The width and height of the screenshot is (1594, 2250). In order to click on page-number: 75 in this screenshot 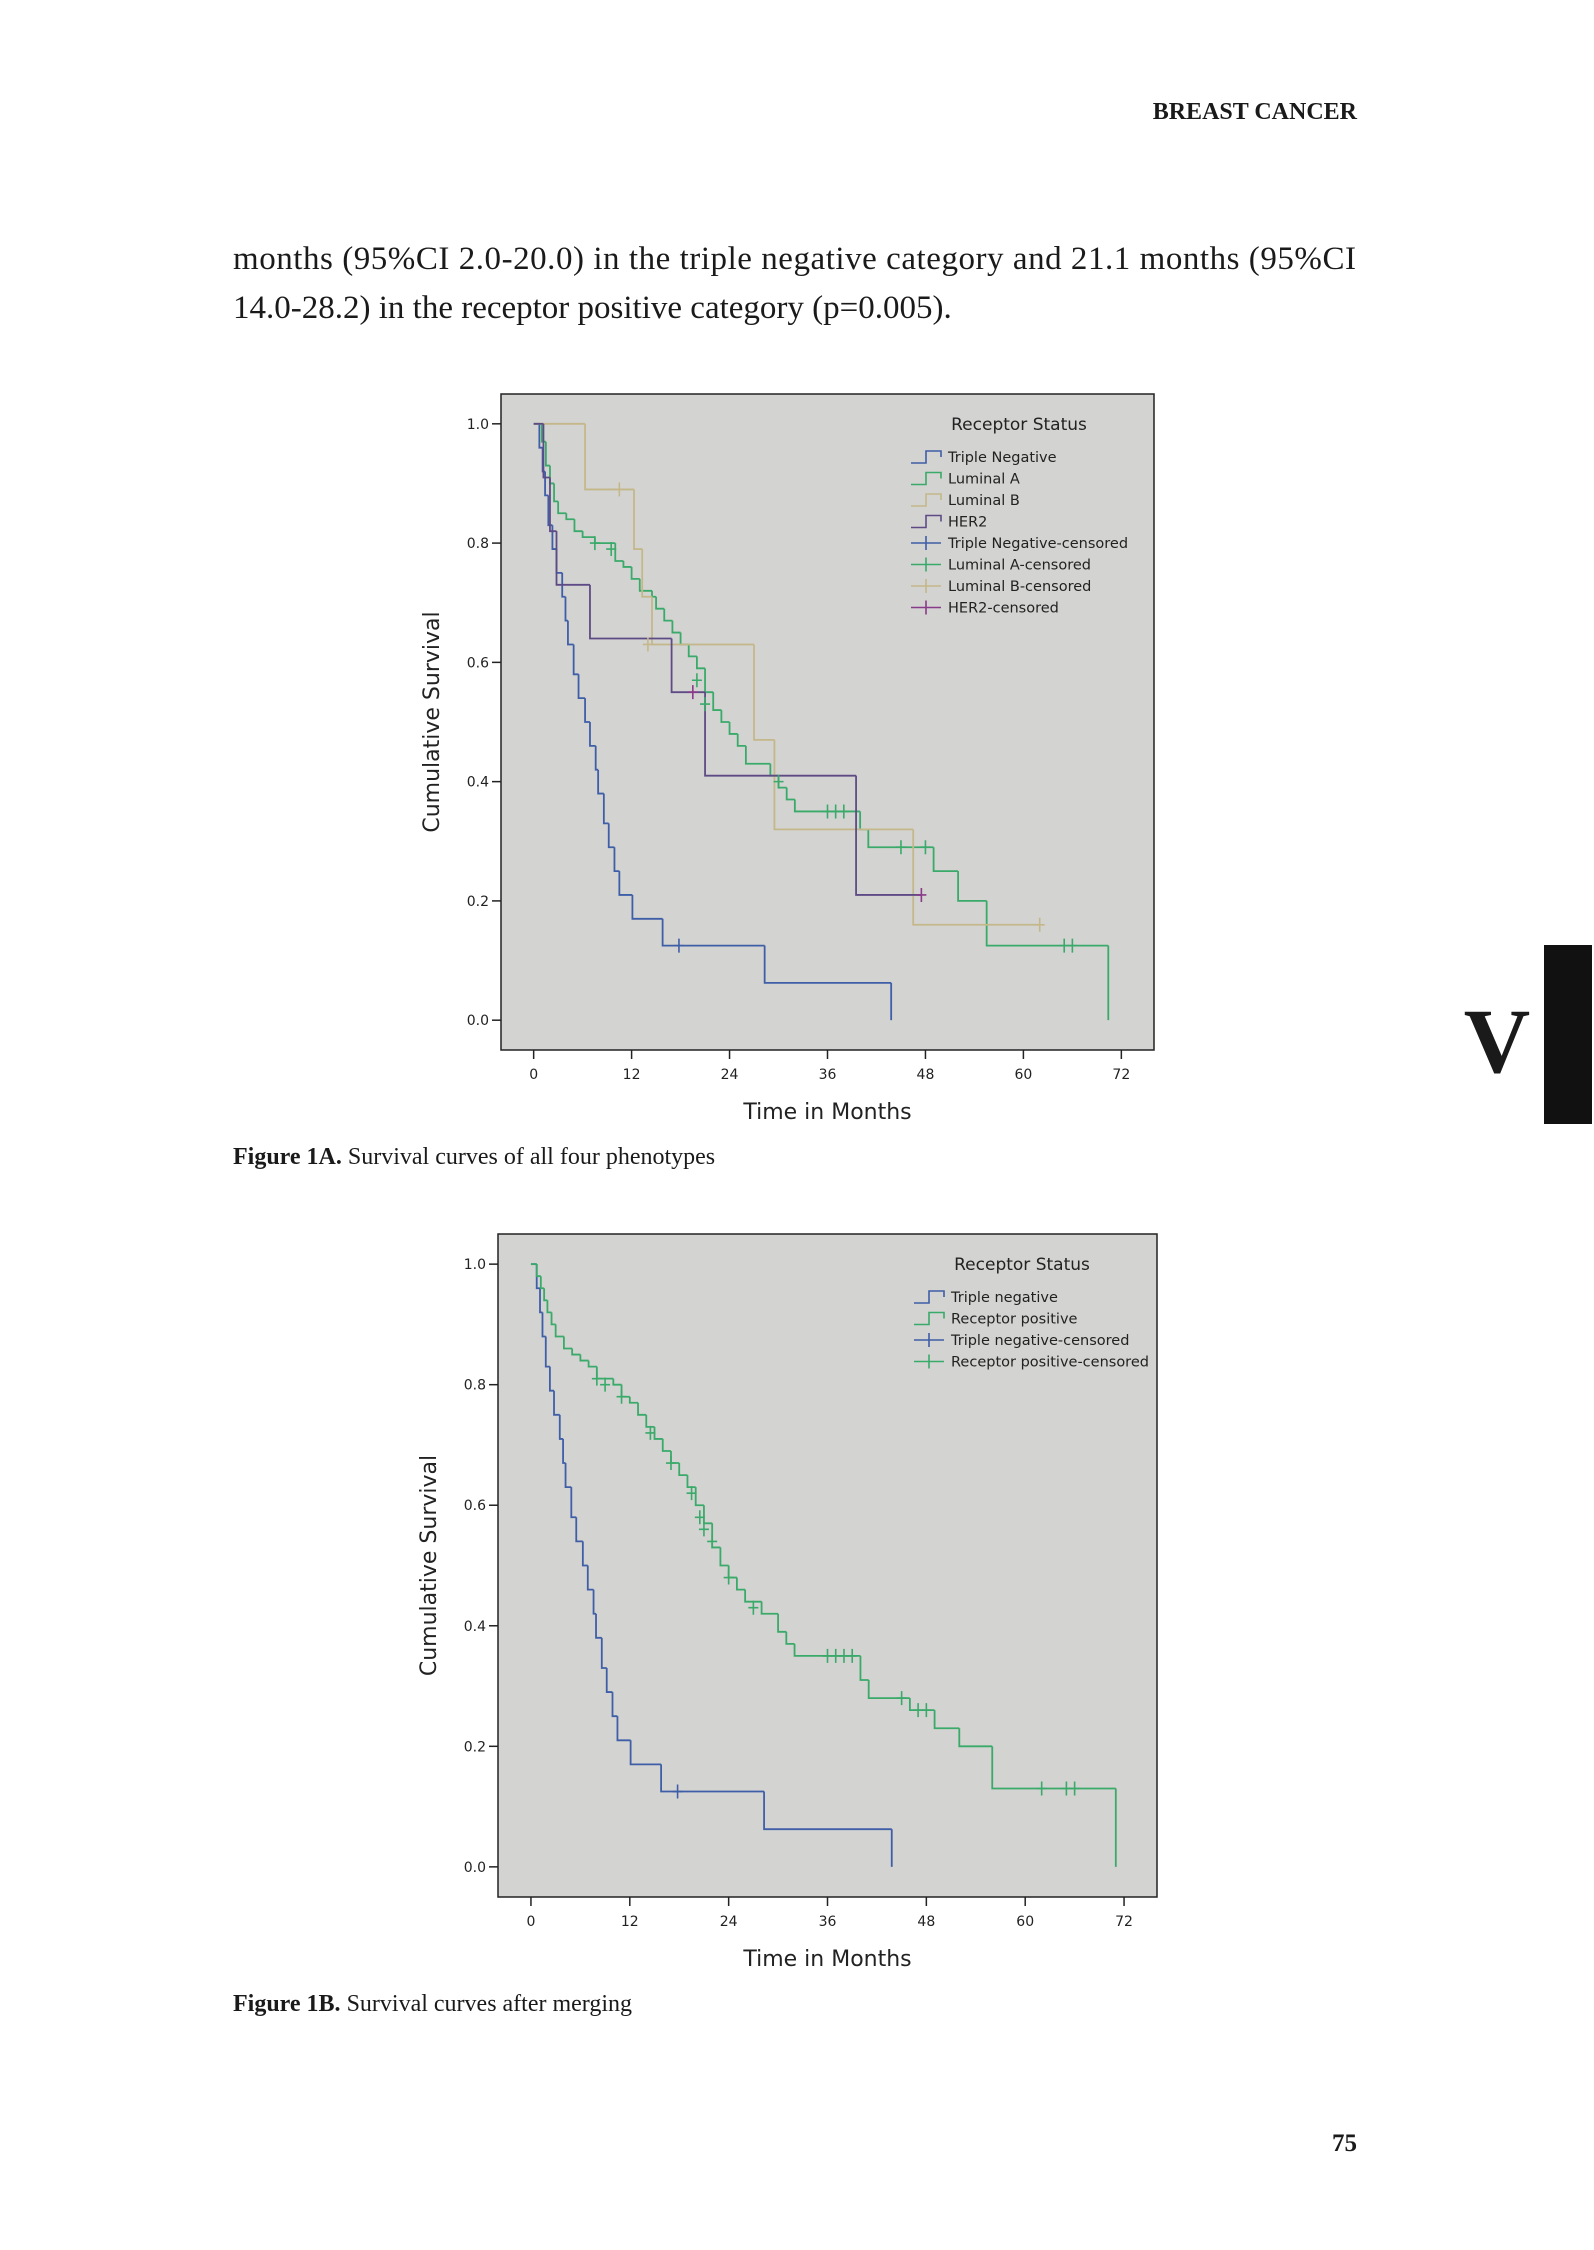, I will do `click(1344, 2143)`.